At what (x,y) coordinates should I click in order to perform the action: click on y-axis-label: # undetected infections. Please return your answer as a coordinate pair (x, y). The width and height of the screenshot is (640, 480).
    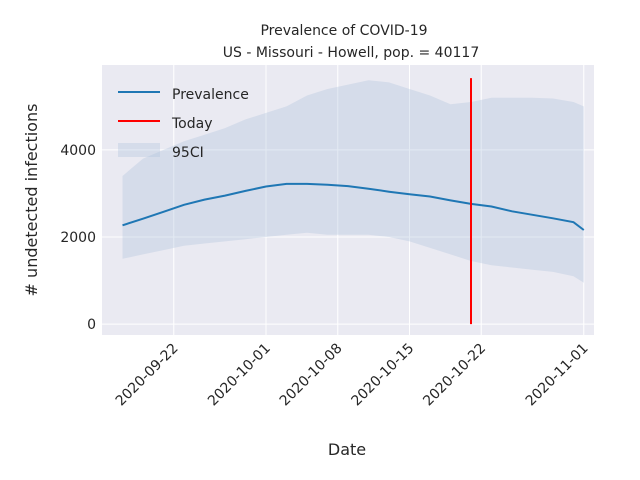
    Looking at the image, I should click on (31, 200).